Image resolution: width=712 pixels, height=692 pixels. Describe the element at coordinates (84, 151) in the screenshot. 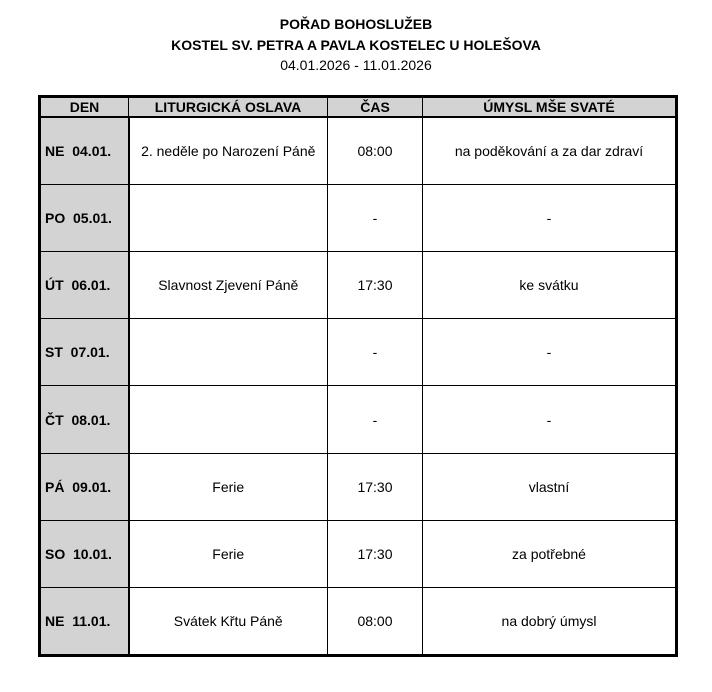

I see `day-cell: NE 04.01.` at that location.